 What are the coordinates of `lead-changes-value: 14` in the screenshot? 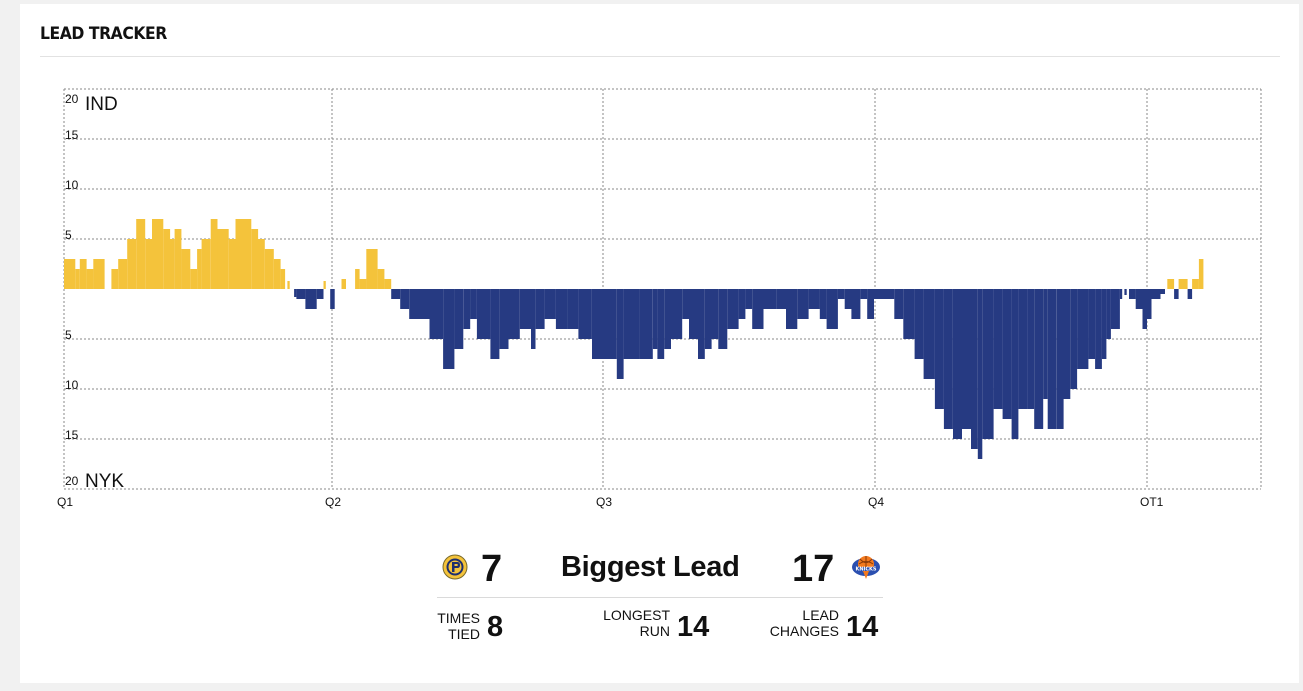 It's located at (862, 627).